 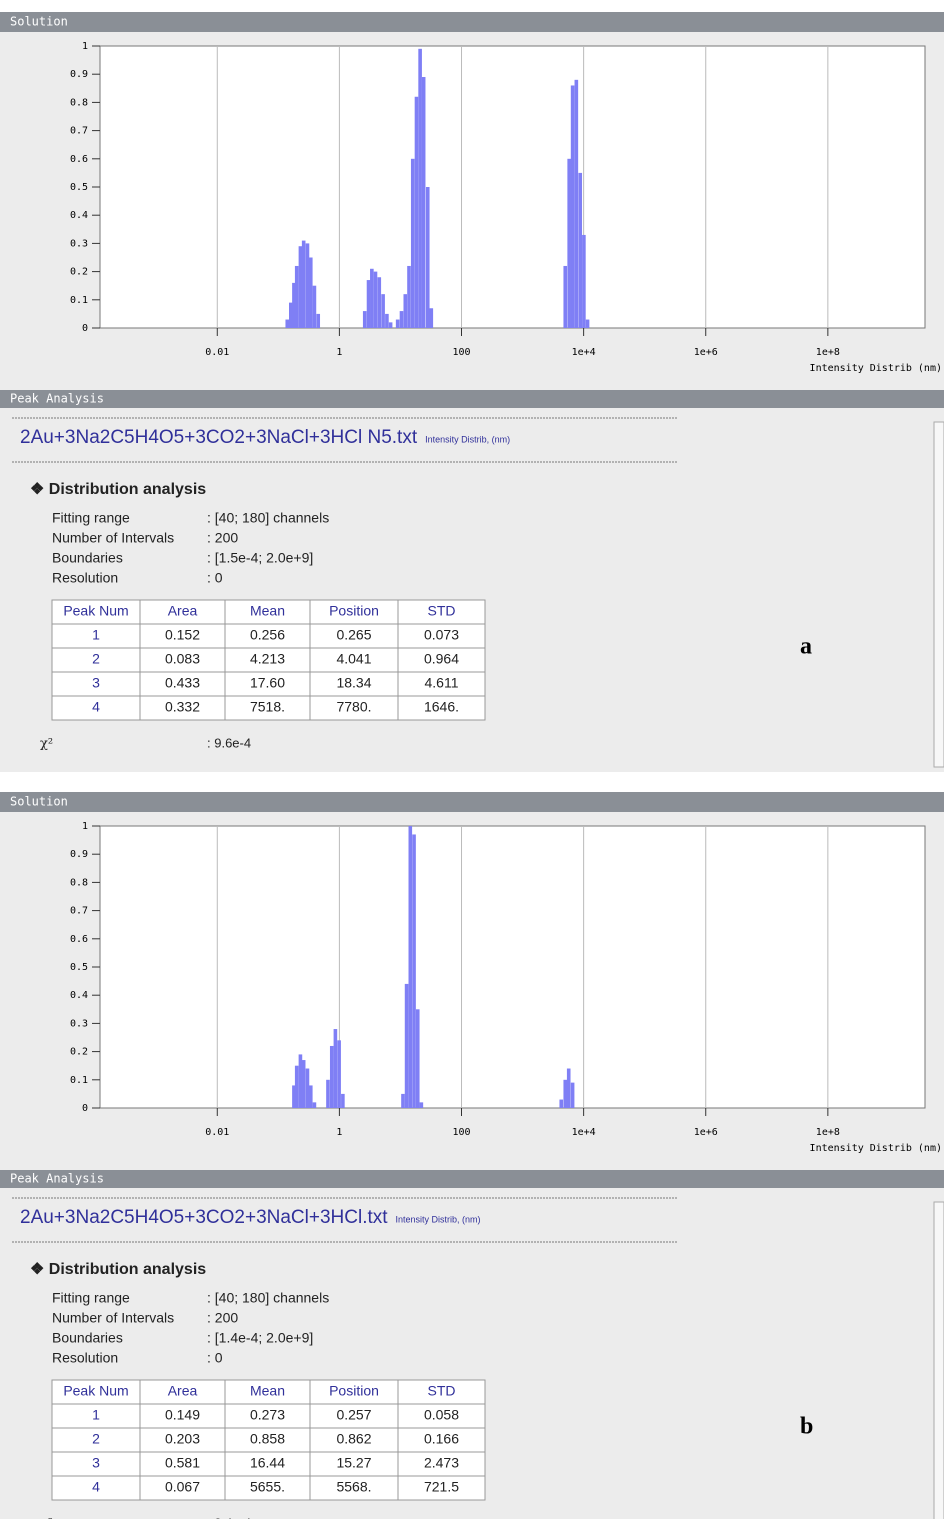 What do you see at coordinates (267, 1463) in the screenshot?
I see `table-cell: 16.44` at bounding box center [267, 1463].